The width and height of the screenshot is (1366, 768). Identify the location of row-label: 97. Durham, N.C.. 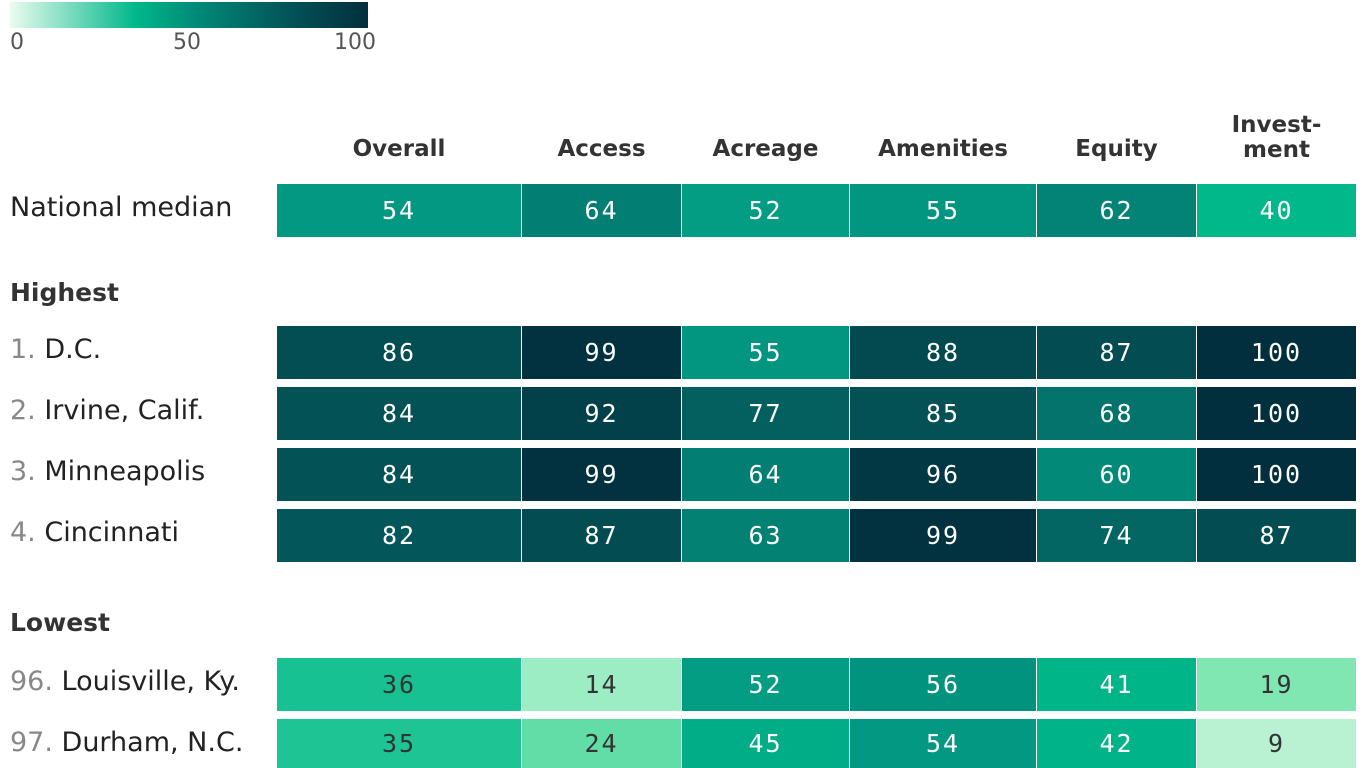
(126, 742).